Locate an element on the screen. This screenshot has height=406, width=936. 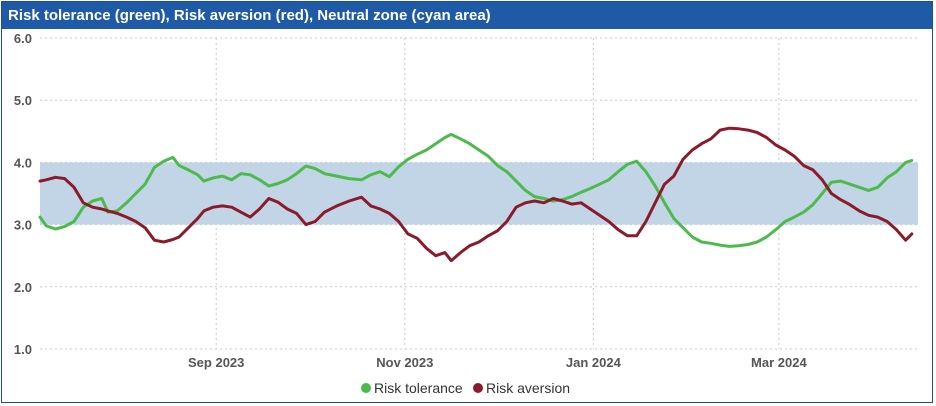
y-tick-label: 5.0 is located at coordinates (23, 100).